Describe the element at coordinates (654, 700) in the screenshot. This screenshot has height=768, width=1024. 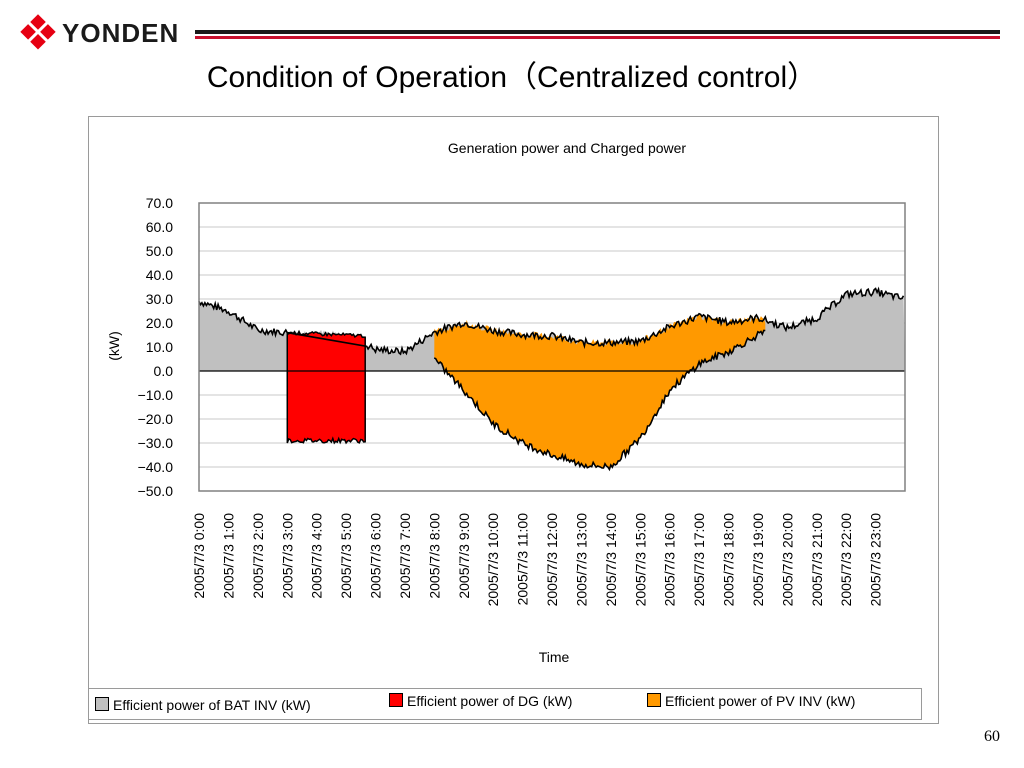
I see `legend-swatch-pv` at that location.